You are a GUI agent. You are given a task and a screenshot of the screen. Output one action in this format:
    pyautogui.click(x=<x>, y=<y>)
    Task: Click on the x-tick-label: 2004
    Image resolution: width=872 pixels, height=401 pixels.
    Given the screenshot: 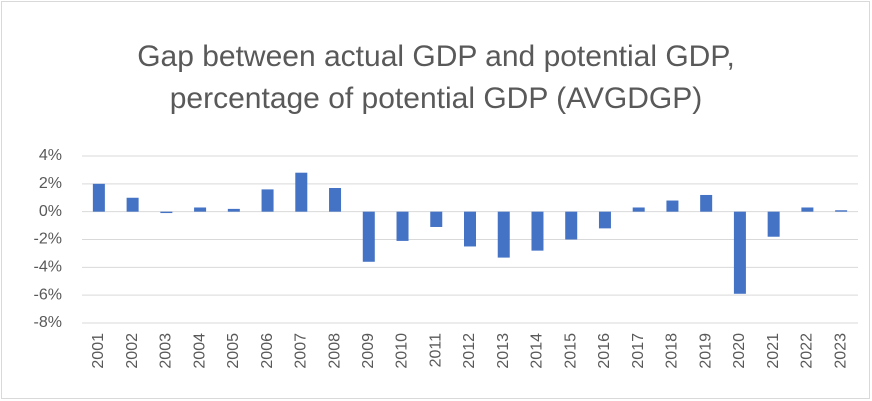 What is the action you would take?
    pyautogui.click(x=199, y=351)
    